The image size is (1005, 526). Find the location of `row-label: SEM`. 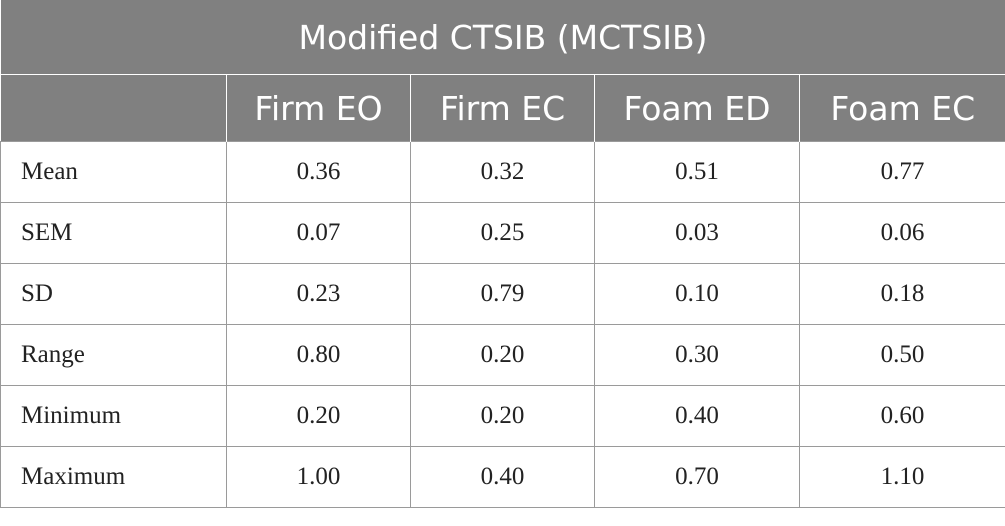

row-label: SEM is located at coordinates (113, 233).